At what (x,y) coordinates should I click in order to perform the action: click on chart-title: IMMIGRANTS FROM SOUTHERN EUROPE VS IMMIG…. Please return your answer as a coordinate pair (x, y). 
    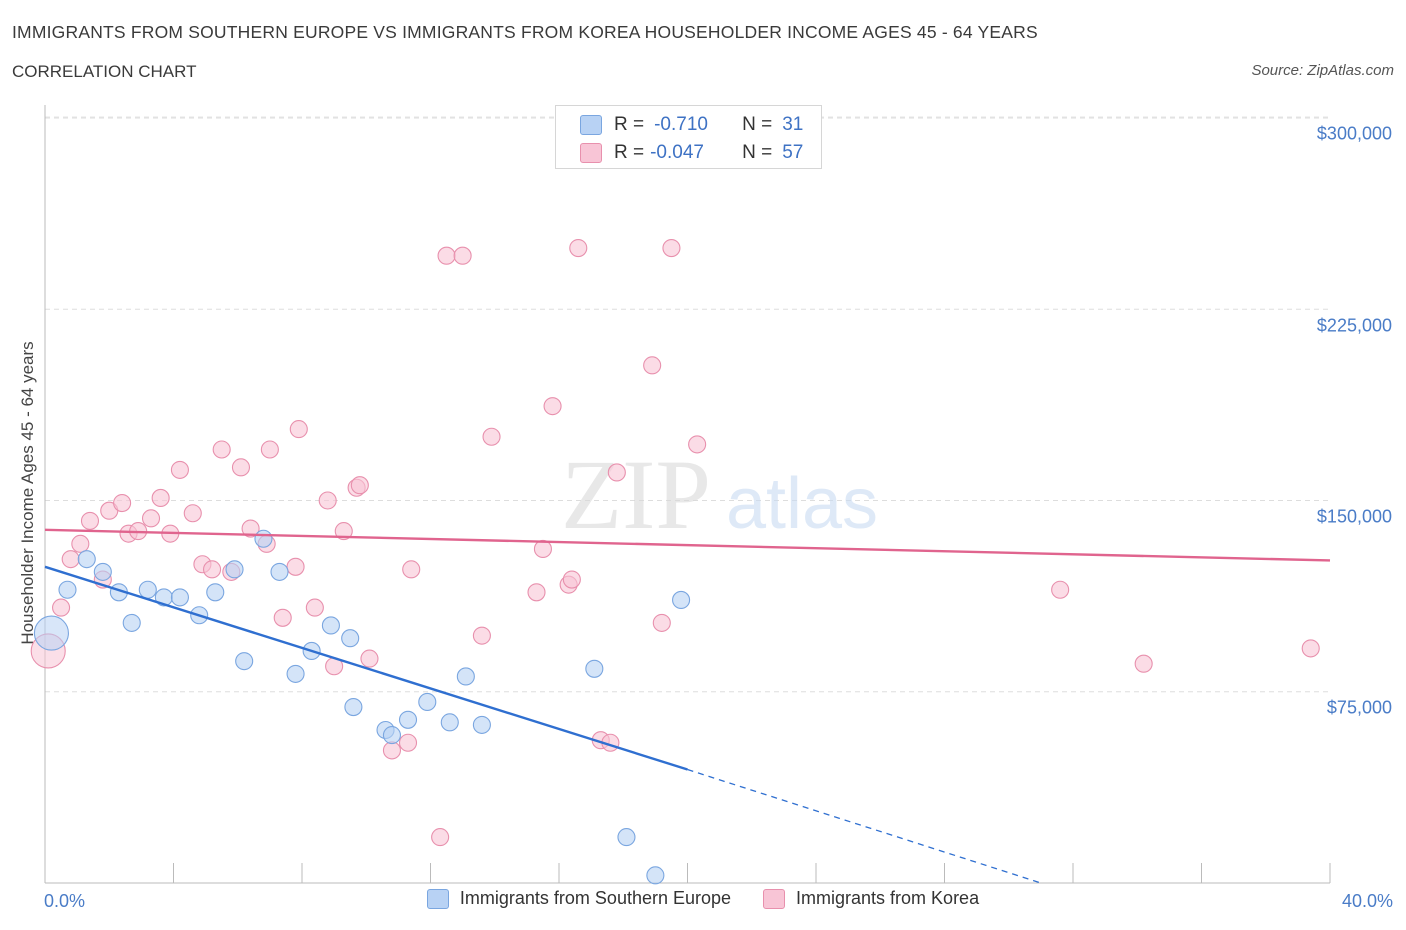
    Looking at the image, I should click on (525, 32).